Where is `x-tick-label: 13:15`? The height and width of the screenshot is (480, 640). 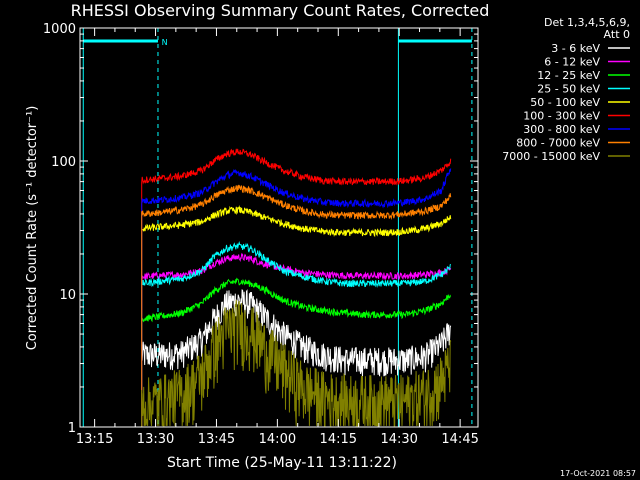
x-tick-label: 13:15 is located at coordinates (94, 439).